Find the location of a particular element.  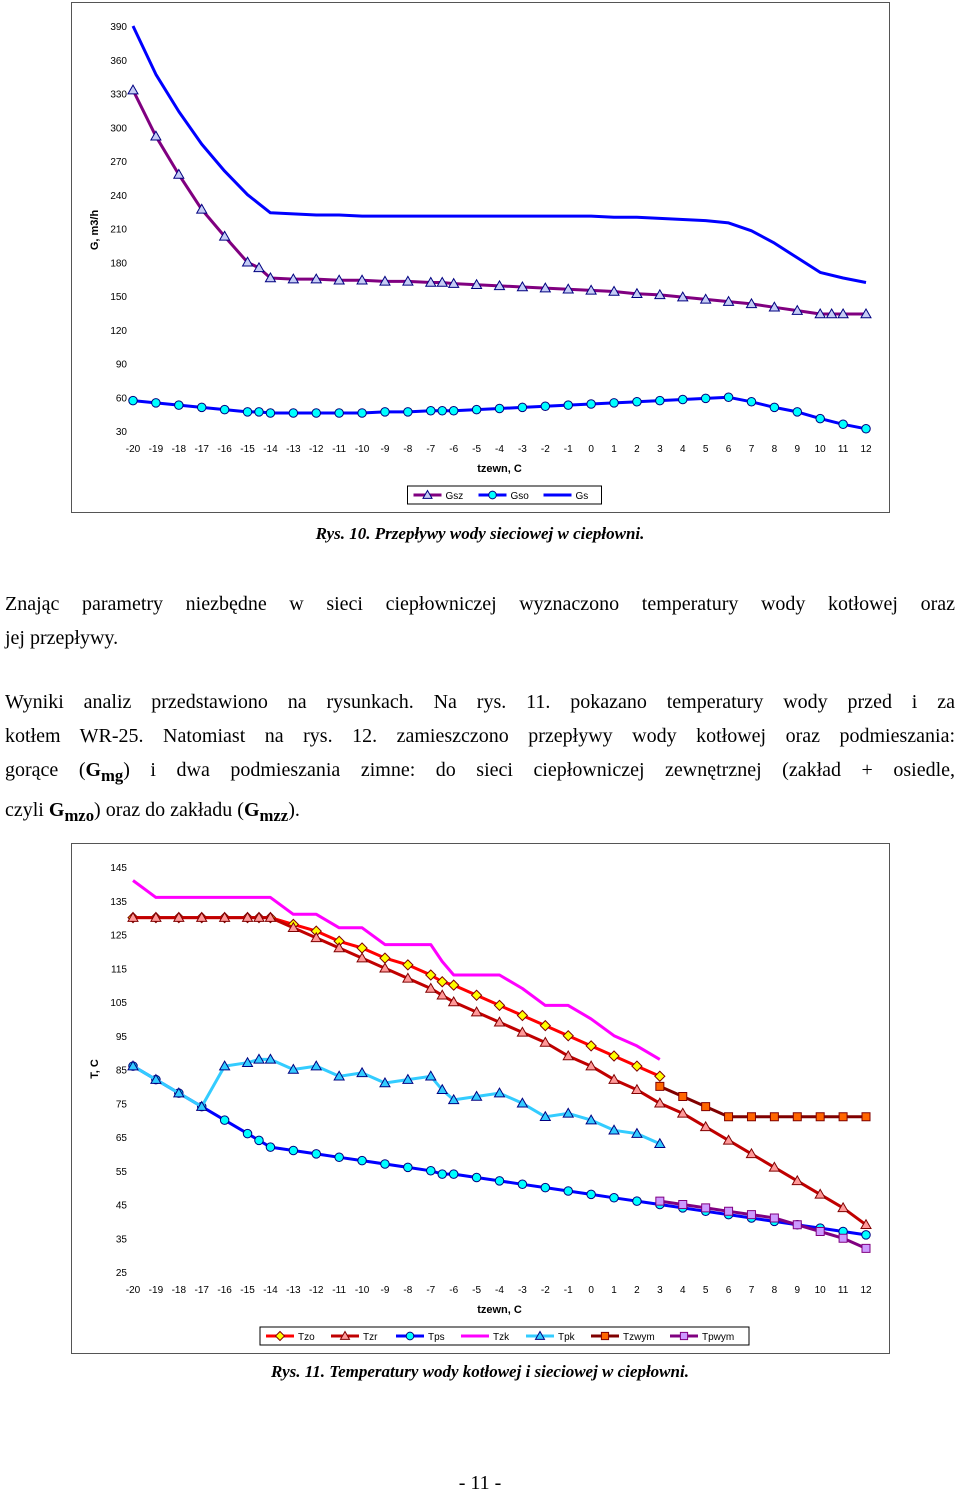

text-fragment: ) oraz do zakładu ( is located at coordinates (169, 810).